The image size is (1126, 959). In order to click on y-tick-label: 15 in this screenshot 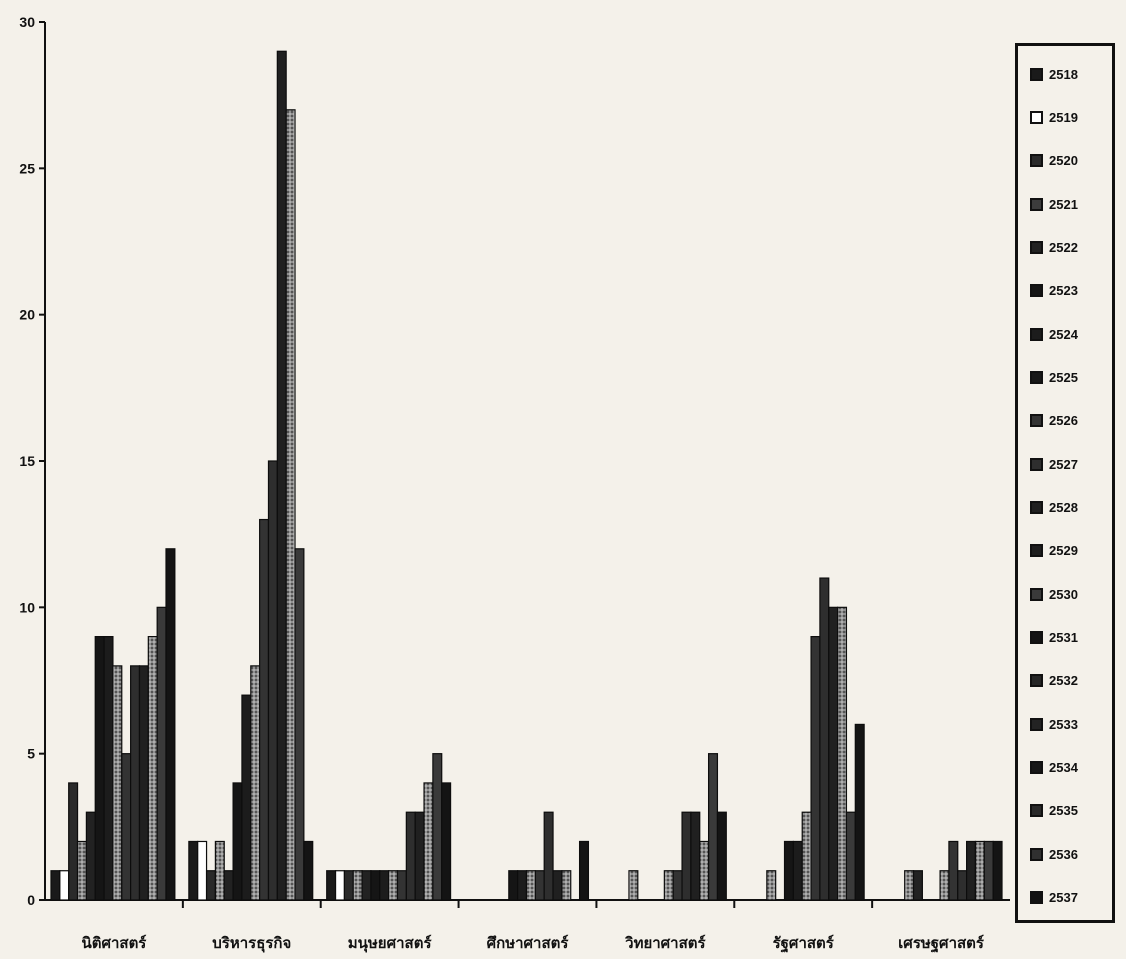, I will do `click(27, 461)`.